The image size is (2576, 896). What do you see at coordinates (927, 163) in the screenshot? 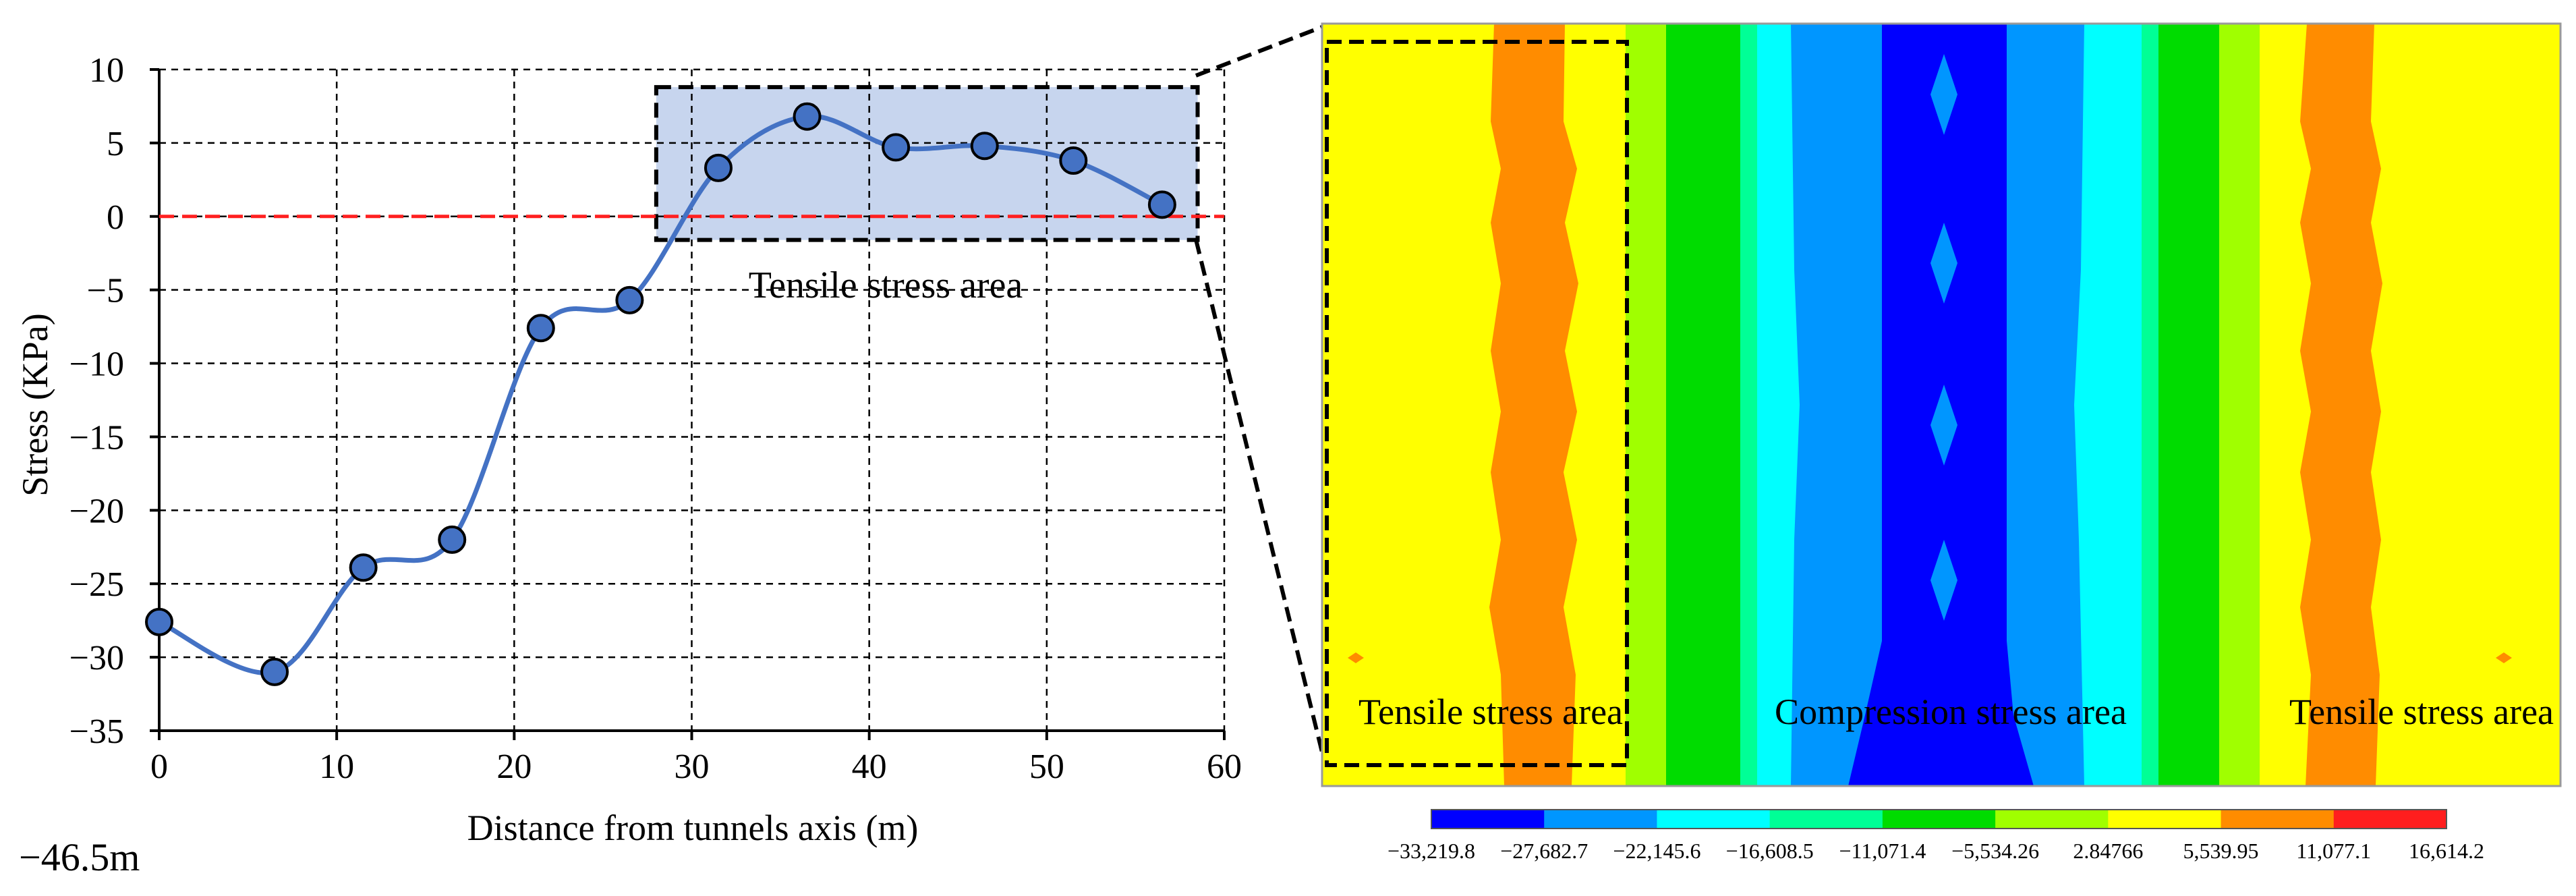
I see `tensile-highlight-box` at bounding box center [927, 163].